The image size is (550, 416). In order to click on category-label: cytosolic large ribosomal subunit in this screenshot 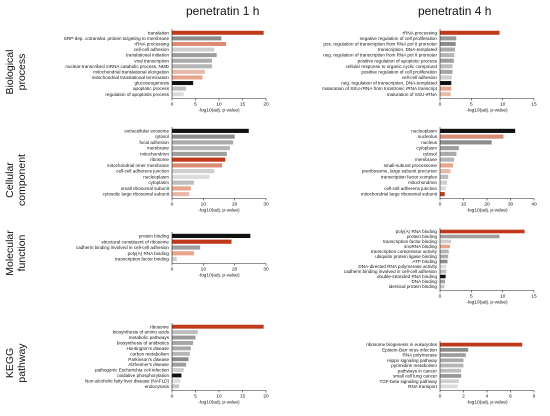, I will do `click(136, 194)`.